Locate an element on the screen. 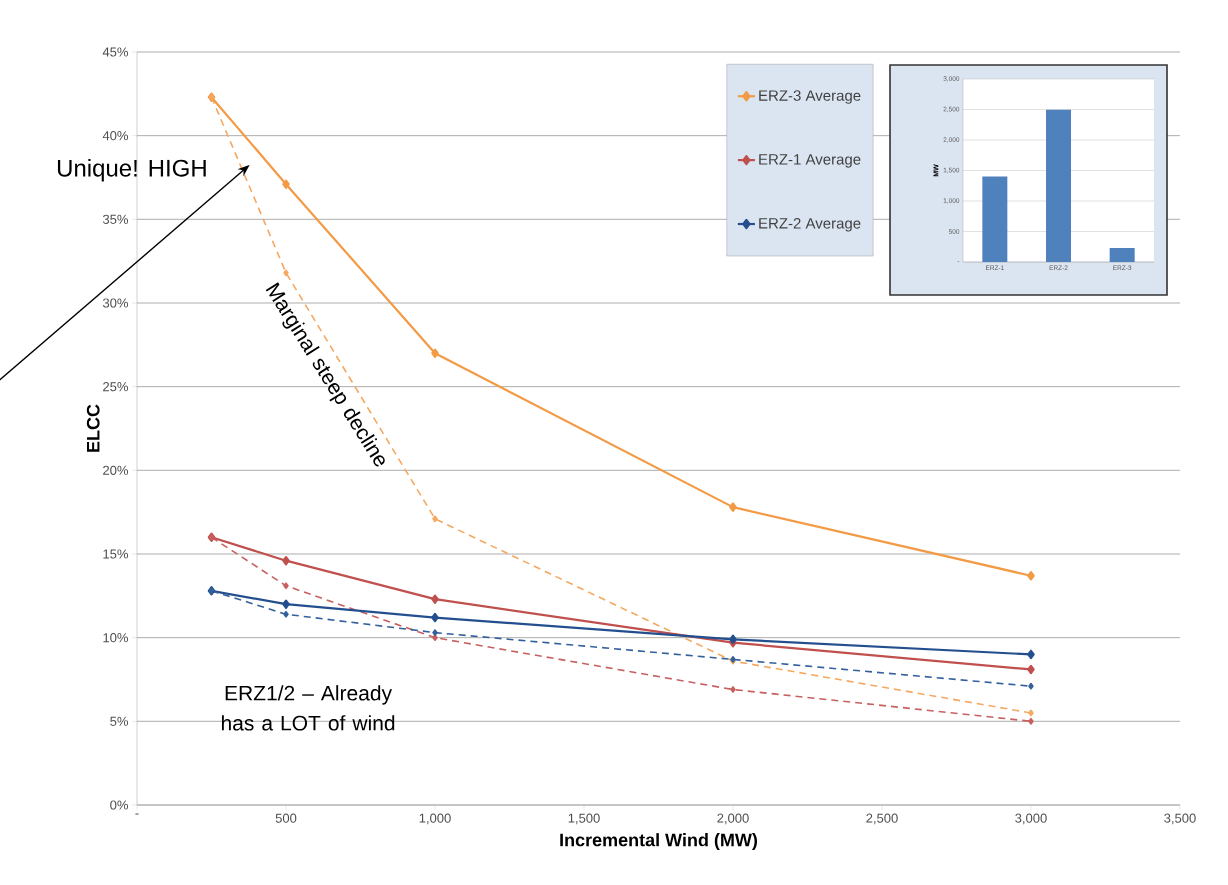 The image size is (1228, 885). x-tick-label: 2,000 is located at coordinates (733, 819).